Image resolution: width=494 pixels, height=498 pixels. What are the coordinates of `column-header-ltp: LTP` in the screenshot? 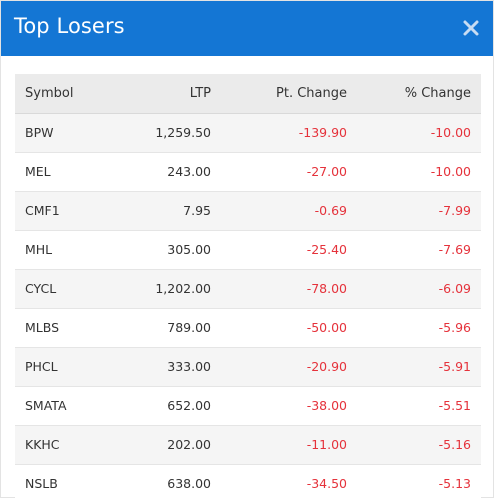 It's located at (169, 94).